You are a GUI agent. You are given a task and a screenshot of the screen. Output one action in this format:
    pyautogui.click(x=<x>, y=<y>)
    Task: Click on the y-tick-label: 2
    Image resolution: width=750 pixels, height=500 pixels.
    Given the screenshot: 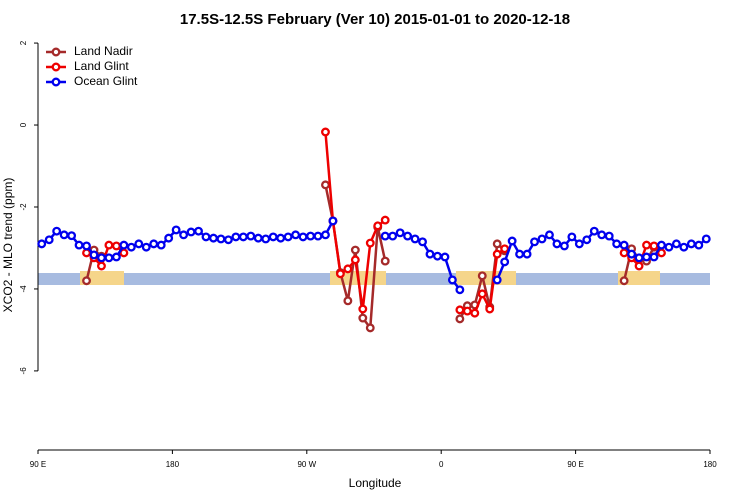 What is the action you would take?
    pyautogui.click(x=23, y=42)
    